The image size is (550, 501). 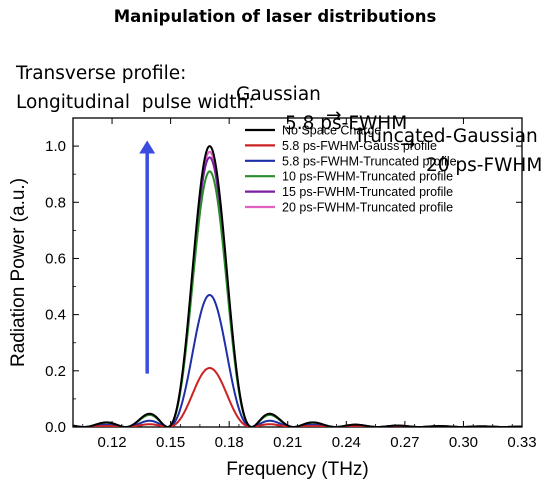 What do you see at coordinates (55, 258) in the screenshot?
I see `y-tick-label: 0.6` at bounding box center [55, 258].